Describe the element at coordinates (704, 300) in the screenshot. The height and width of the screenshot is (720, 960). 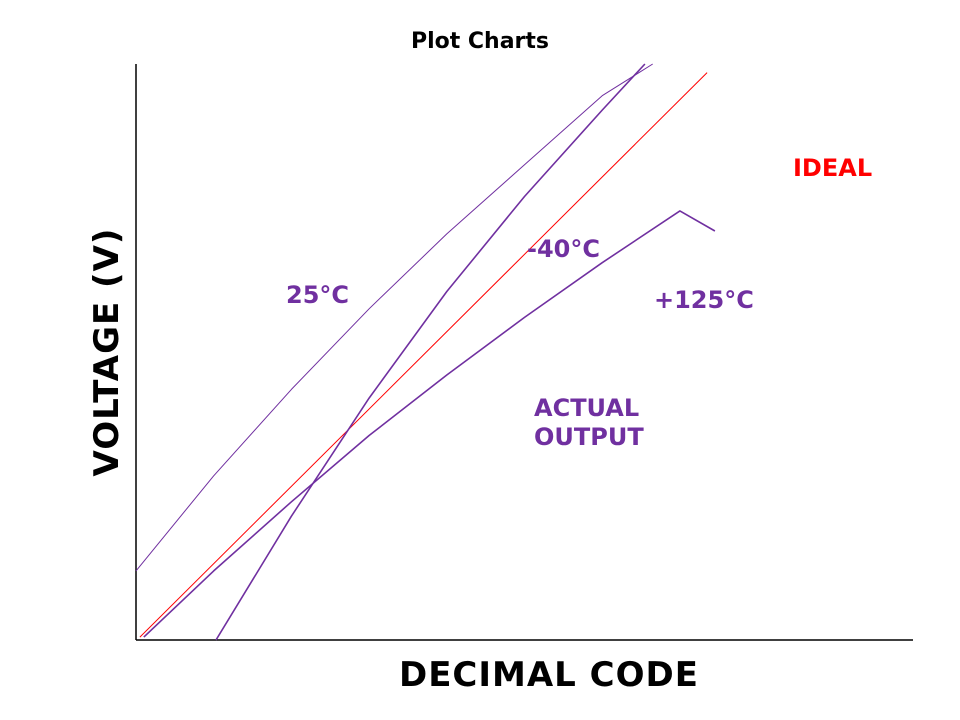
I see `annotation-plus125c: +125°C` at that location.